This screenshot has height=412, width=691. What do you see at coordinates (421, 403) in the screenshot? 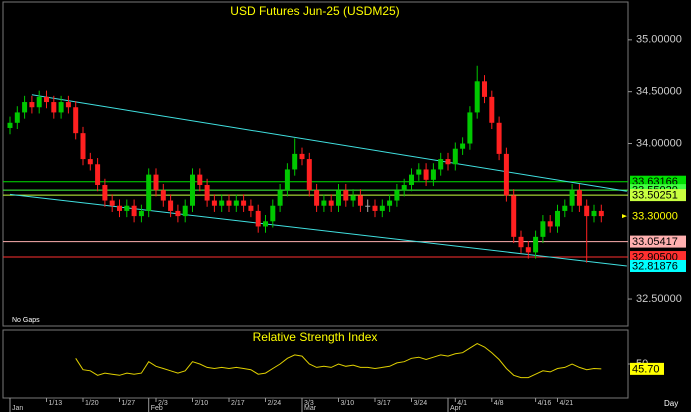
I see `x-tick-label: 3/24` at bounding box center [421, 403].